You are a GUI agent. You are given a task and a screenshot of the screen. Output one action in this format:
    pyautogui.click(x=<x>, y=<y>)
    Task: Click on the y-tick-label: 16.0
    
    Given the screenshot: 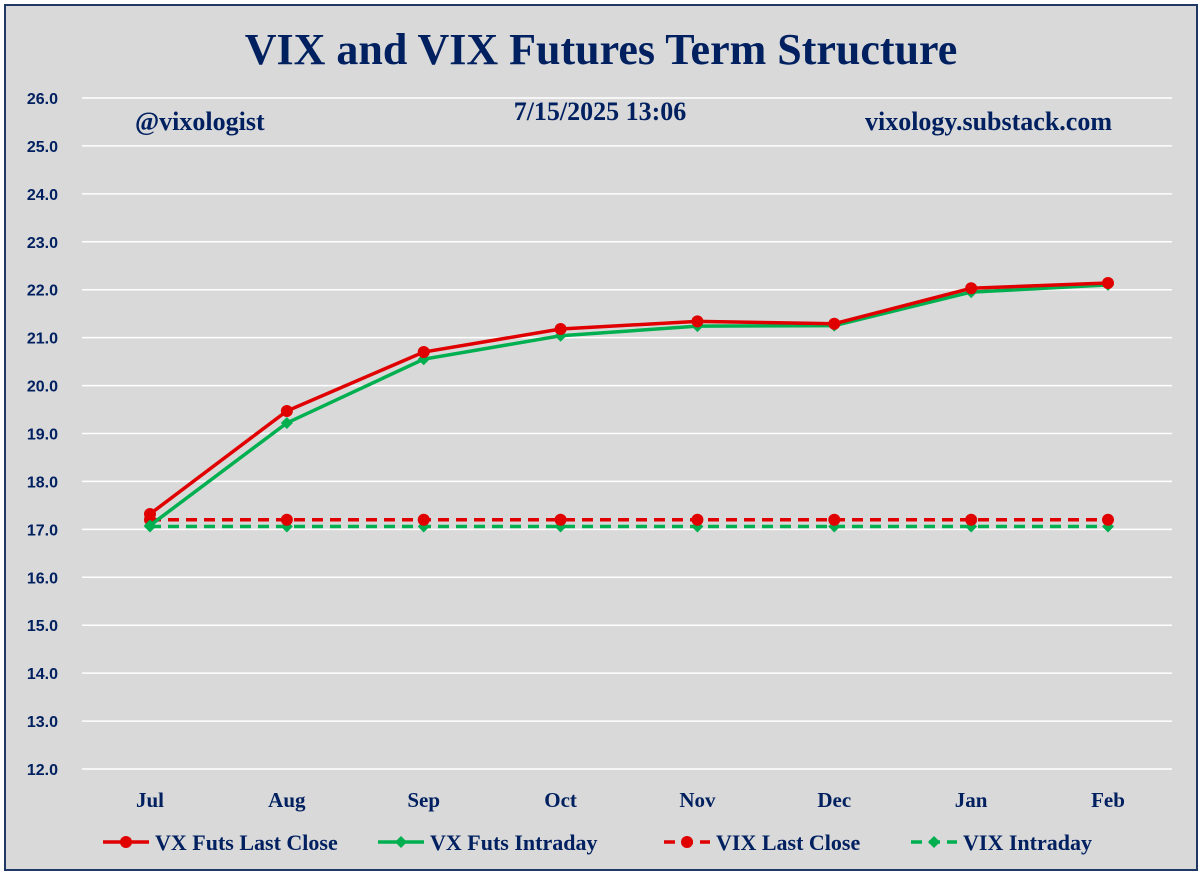 What is the action you would take?
    pyautogui.click(x=42, y=578)
    